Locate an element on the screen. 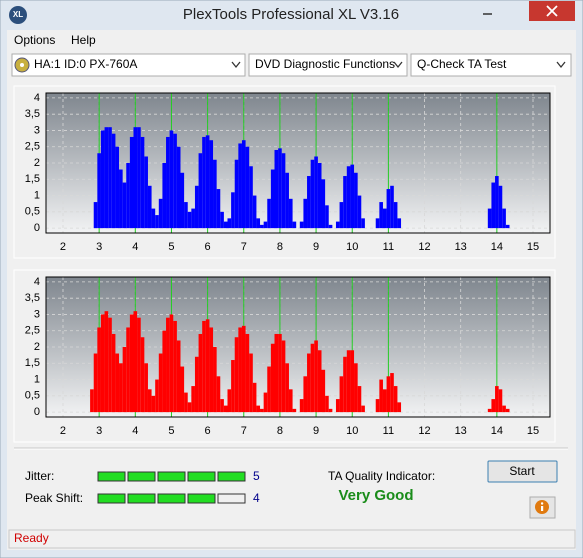 This screenshot has width=583, height=558. dropdown-arrow is located at coordinates (236, 65).